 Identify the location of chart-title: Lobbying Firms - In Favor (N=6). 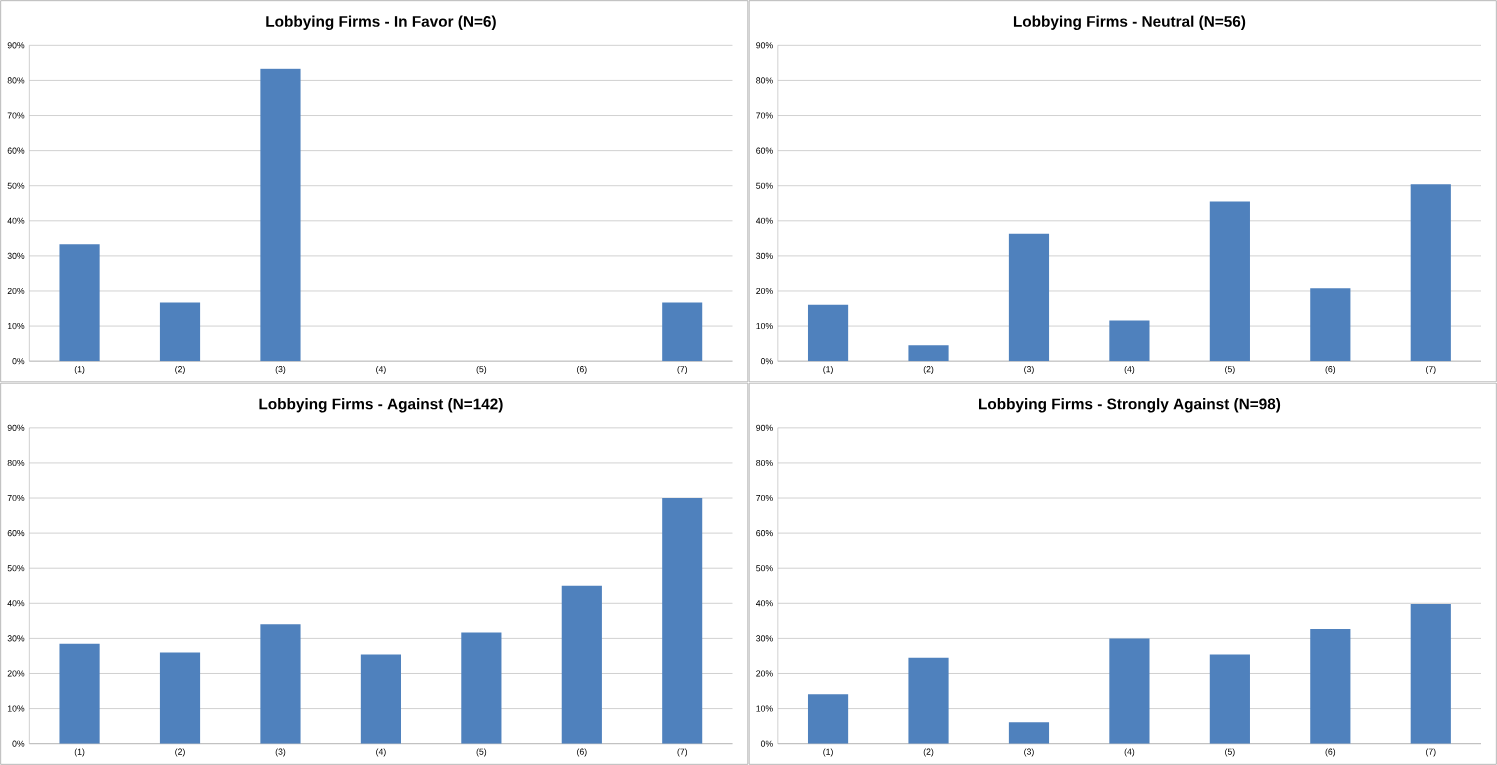
(381, 22).